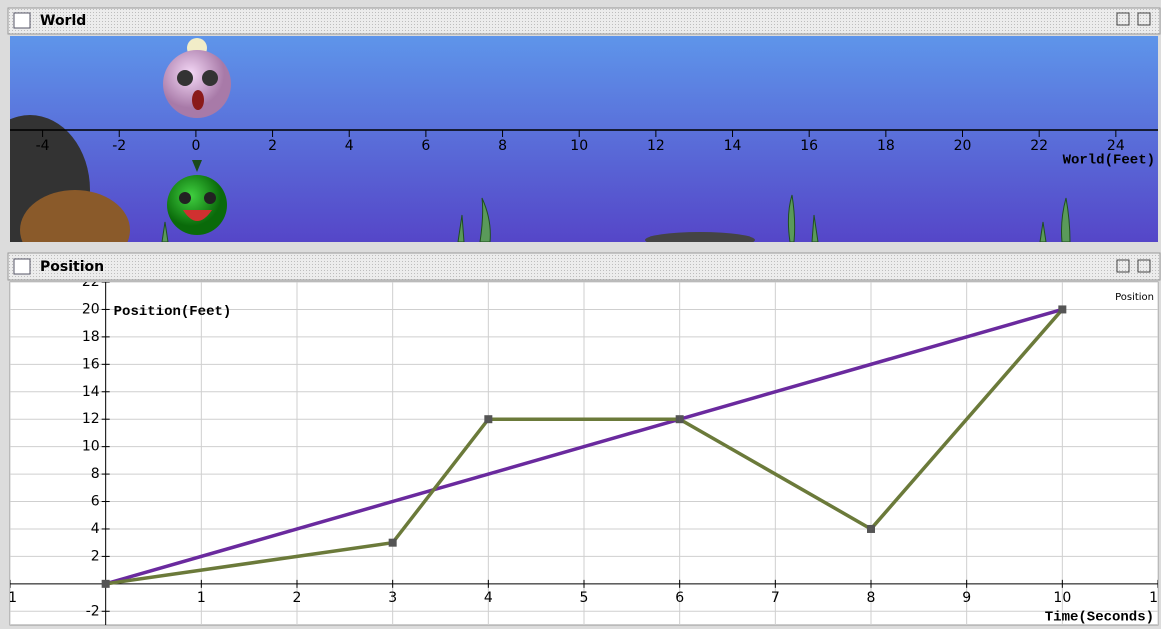  I want to click on x-tick-label: 6, so click(679, 598).